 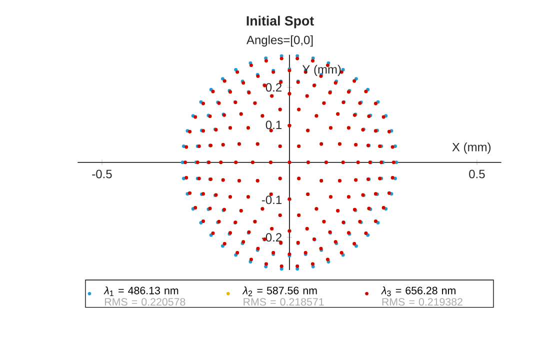 What do you see at coordinates (274, 125) in the screenshot?
I see `y-tick-label: 0.1` at bounding box center [274, 125].